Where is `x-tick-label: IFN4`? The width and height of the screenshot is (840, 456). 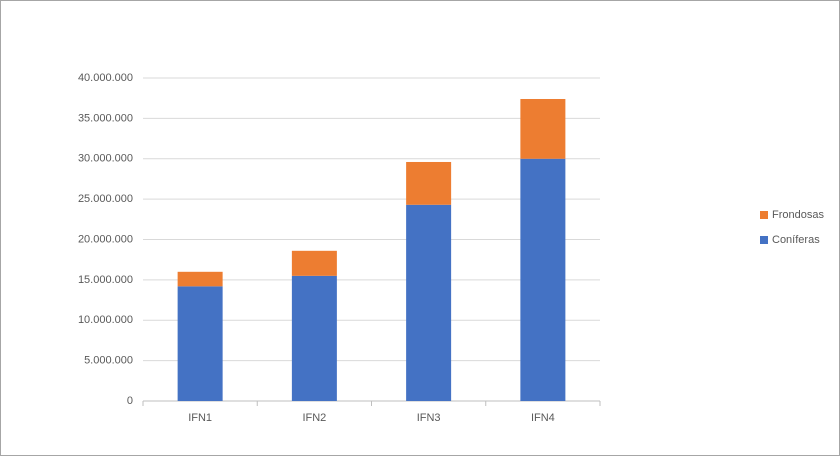 x-tick-label: IFN4 is located at coordinates (543, 418).